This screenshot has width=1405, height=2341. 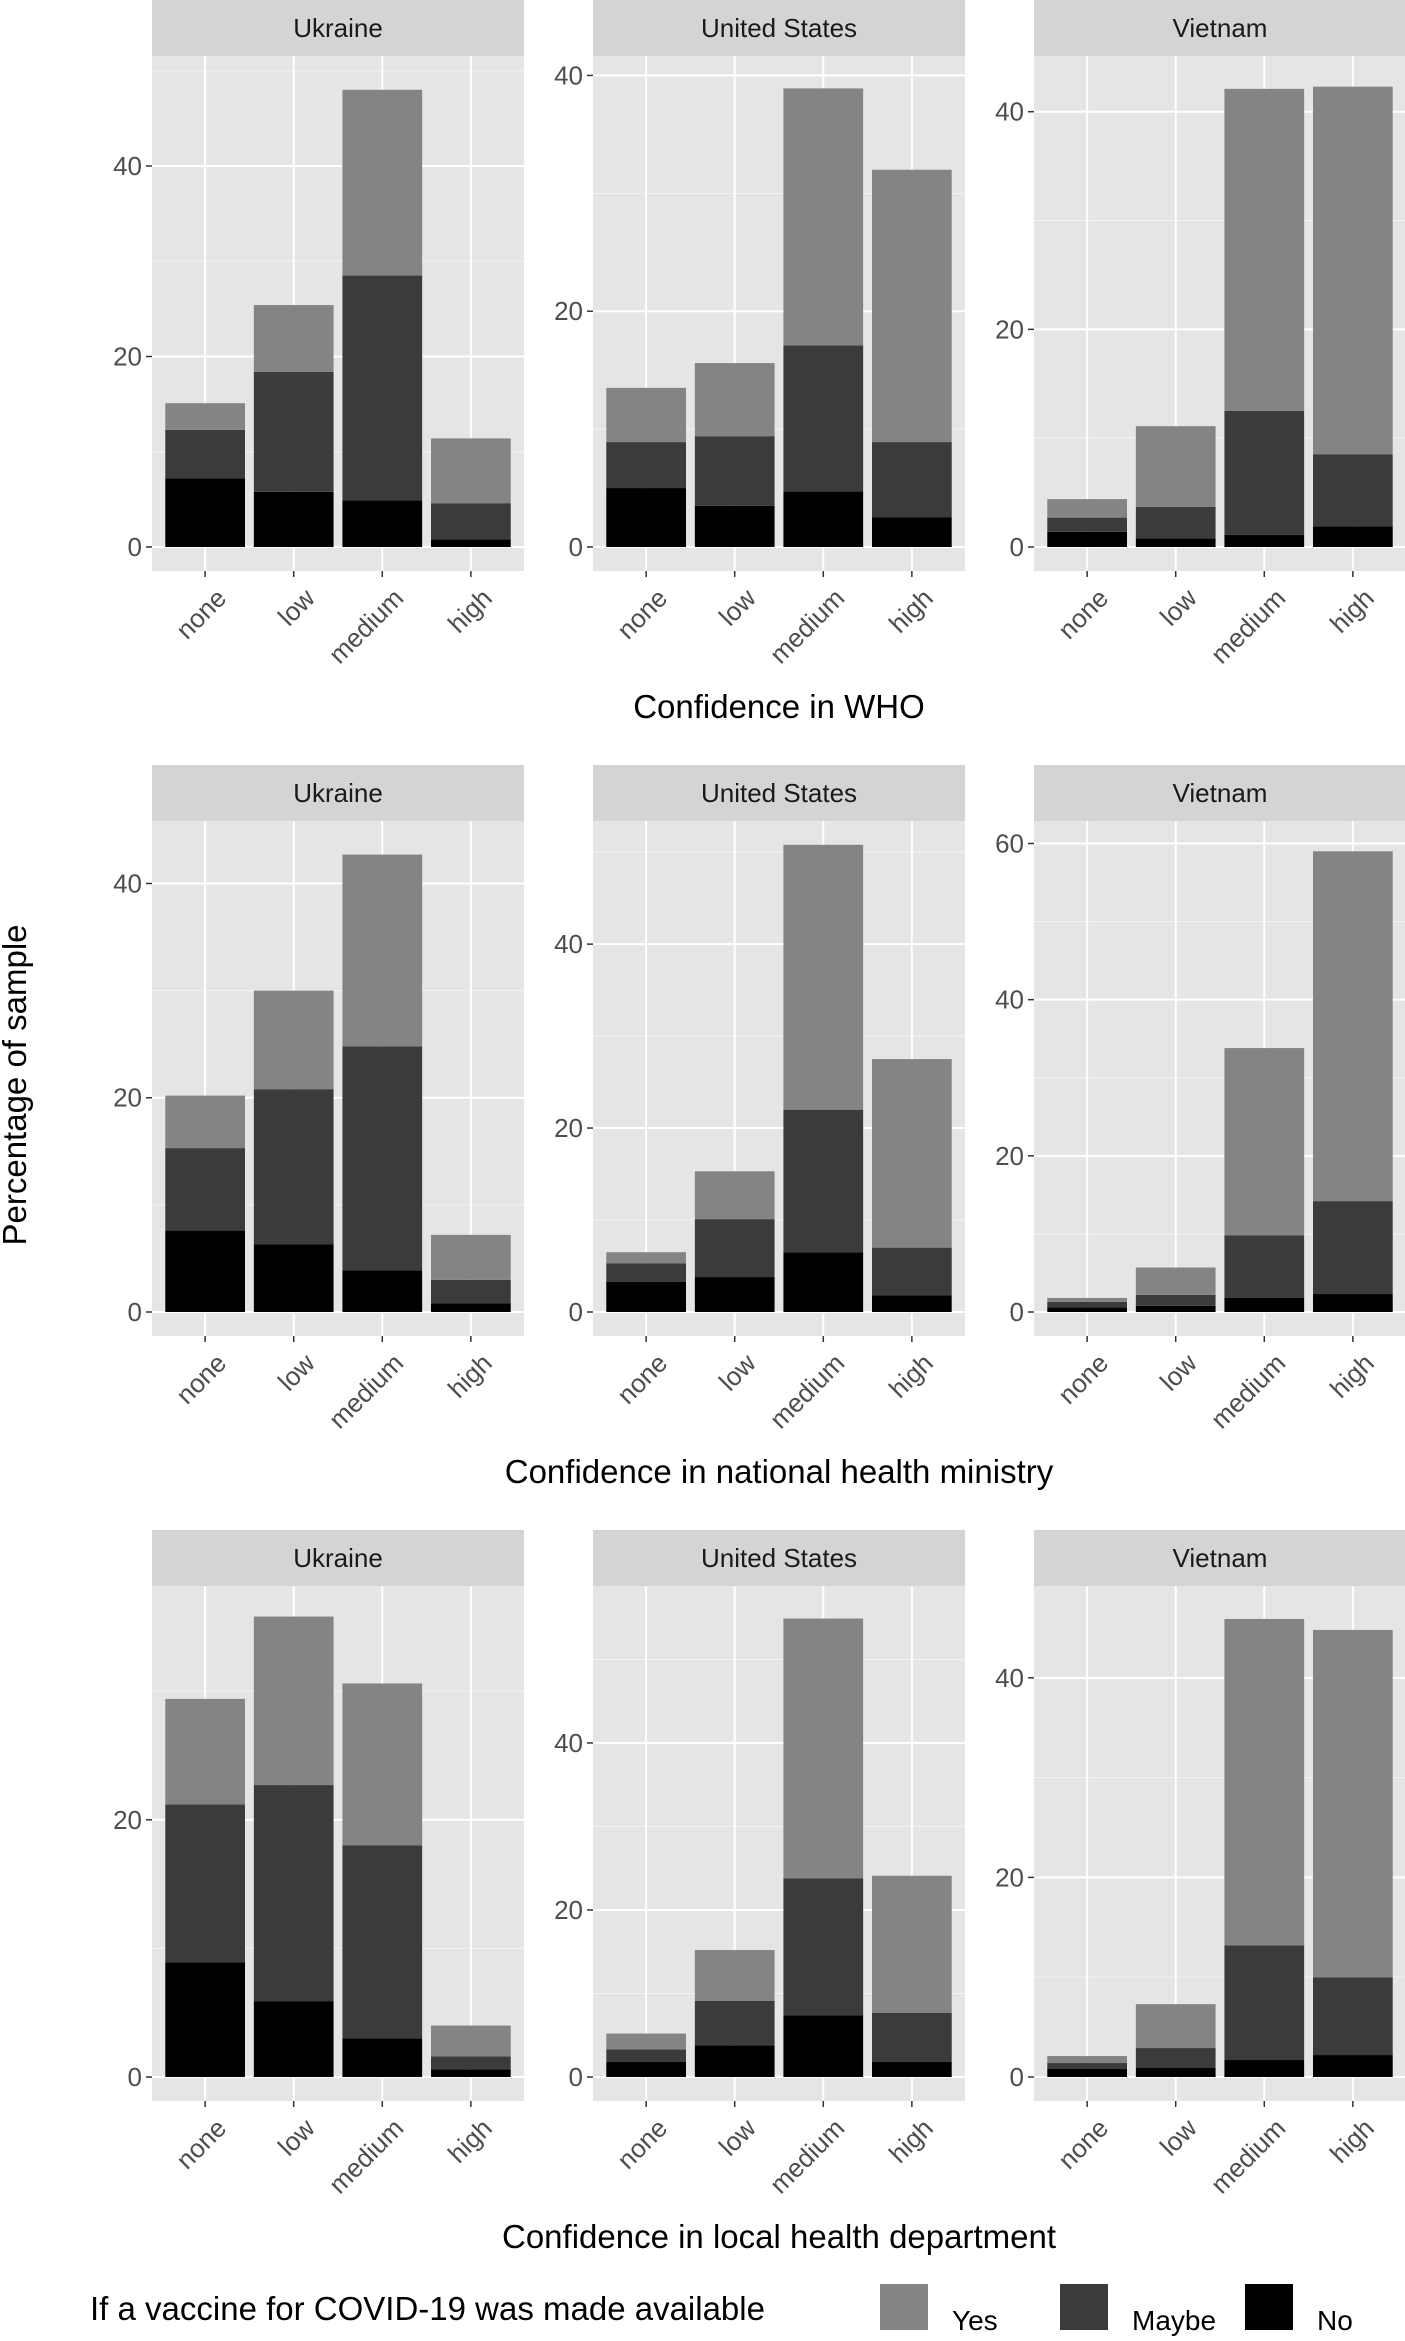 What do you see at coordinates (1200, 1864) in the screenshot?
I see `facet-panel: Vietnam 0 20 40 none low medium high` at bounding box center [1200, 1864].